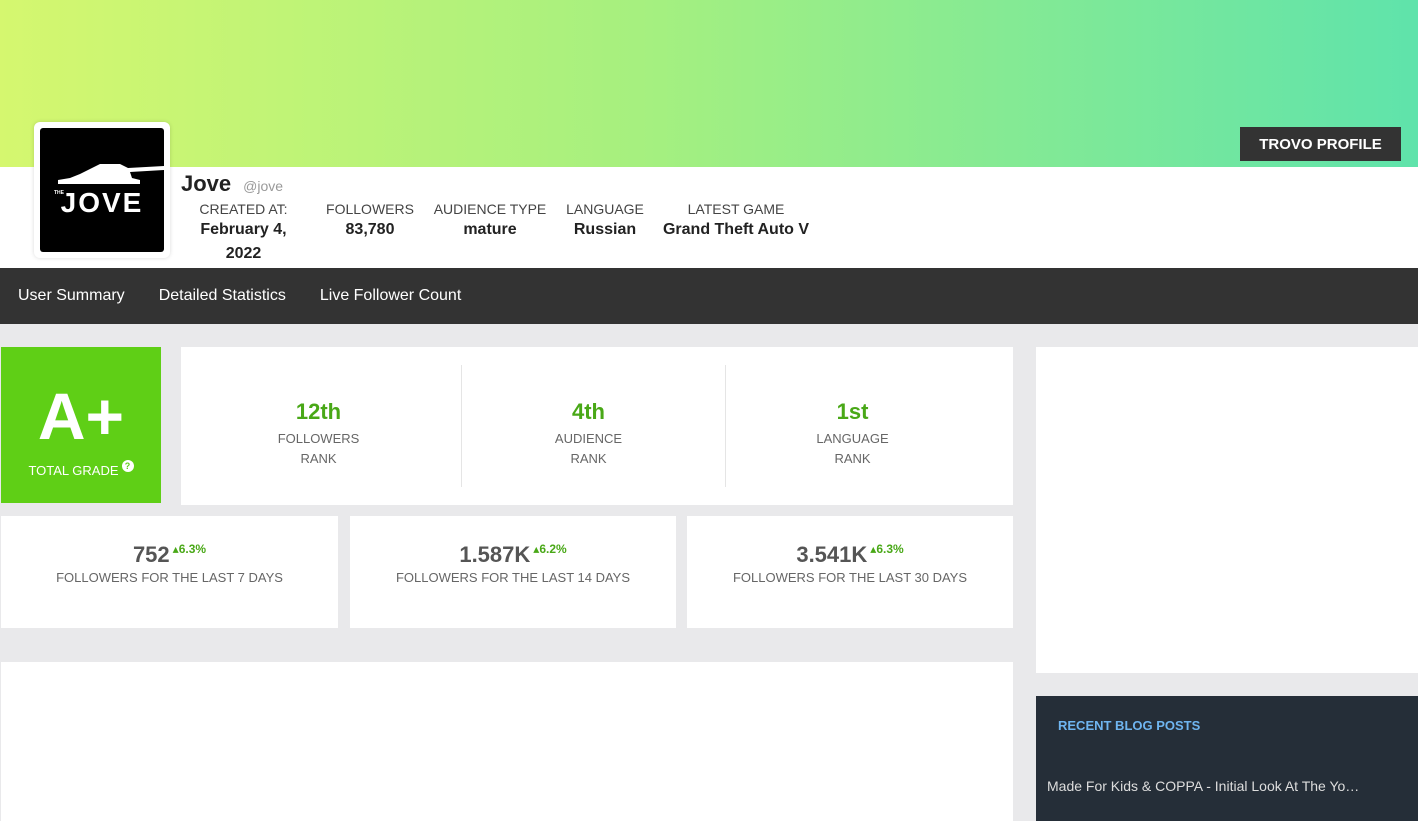 The width and height of the screenshot is (1418, 821). What do you see at coordinates (243, 209) in the screenshot?
I see `meta-label: CREATED AT:` at bounding box center [243, 209].